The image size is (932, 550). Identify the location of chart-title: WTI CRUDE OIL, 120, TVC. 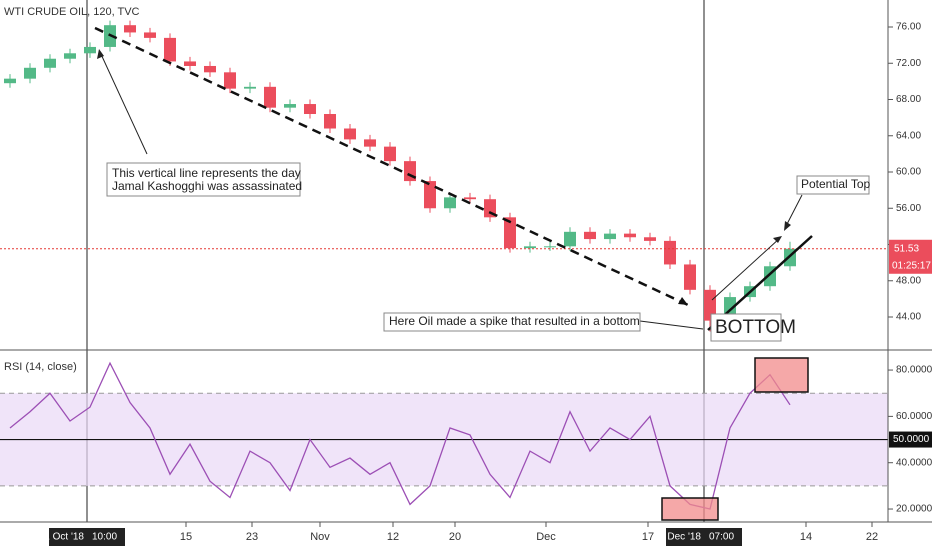
(72, 12).